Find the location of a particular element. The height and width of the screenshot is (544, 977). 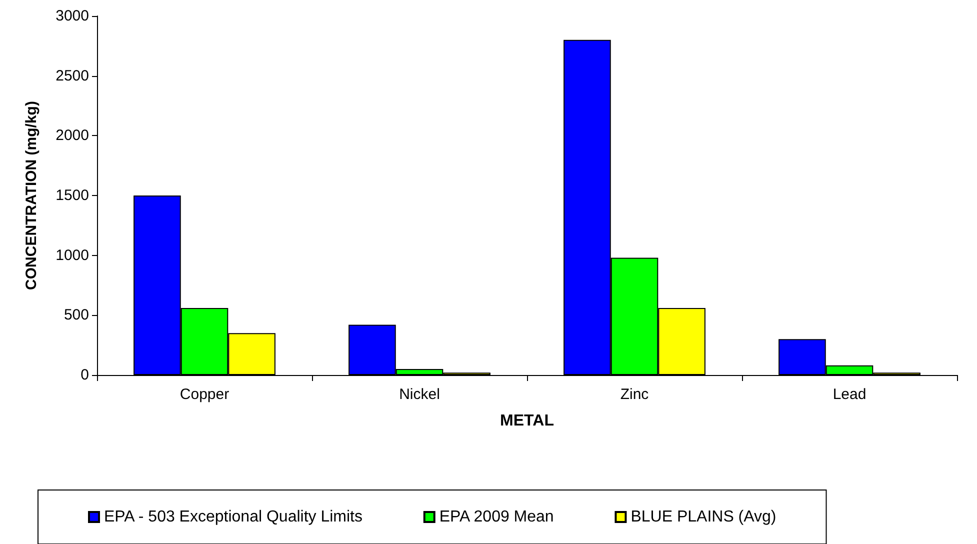

y-tick-label: 1500 is located at coordinates (72, 195).